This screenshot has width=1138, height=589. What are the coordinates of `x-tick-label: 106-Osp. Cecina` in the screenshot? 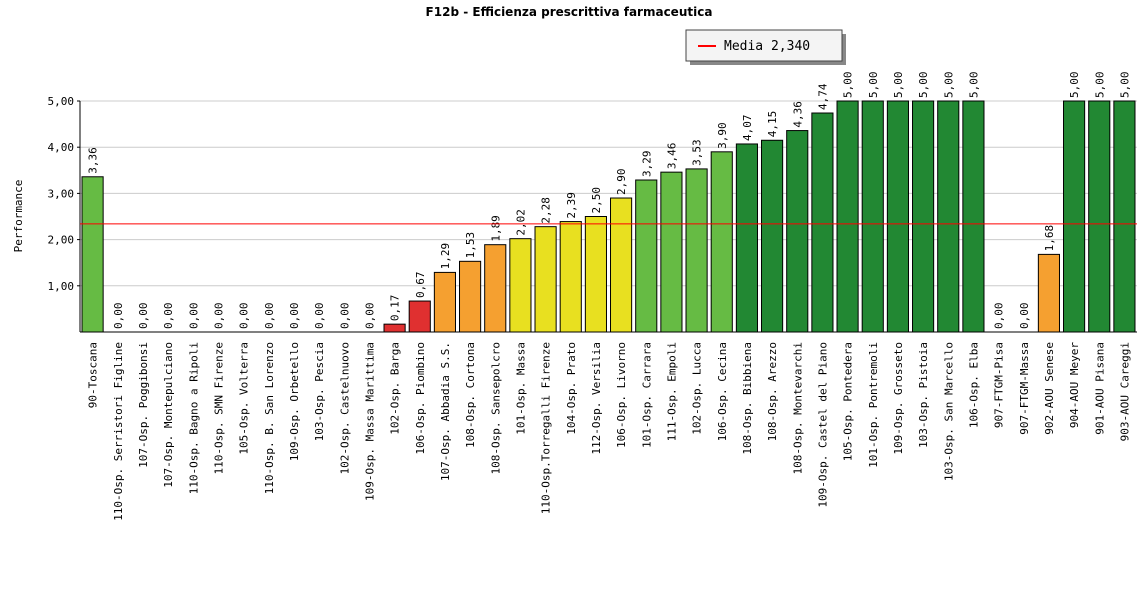 It's located at (722, 391).